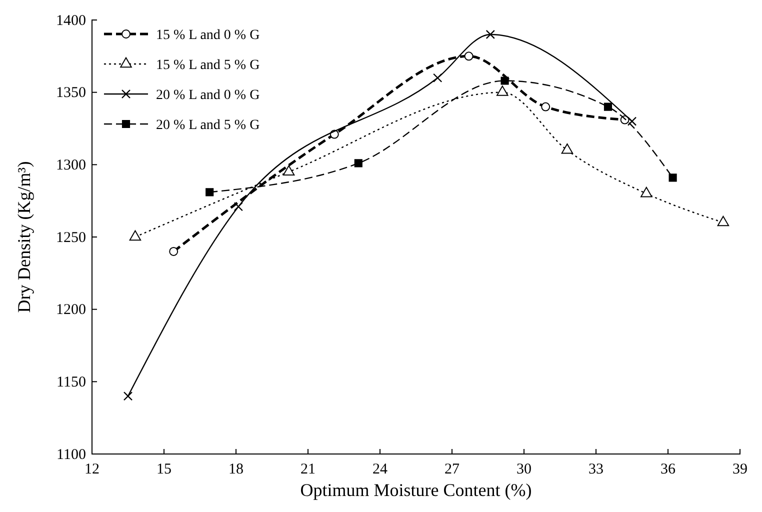  What do you see at coordinates (164, 470) in the screenshot?
I see `x-tick-label: 15` at bounding box center [164, 470].